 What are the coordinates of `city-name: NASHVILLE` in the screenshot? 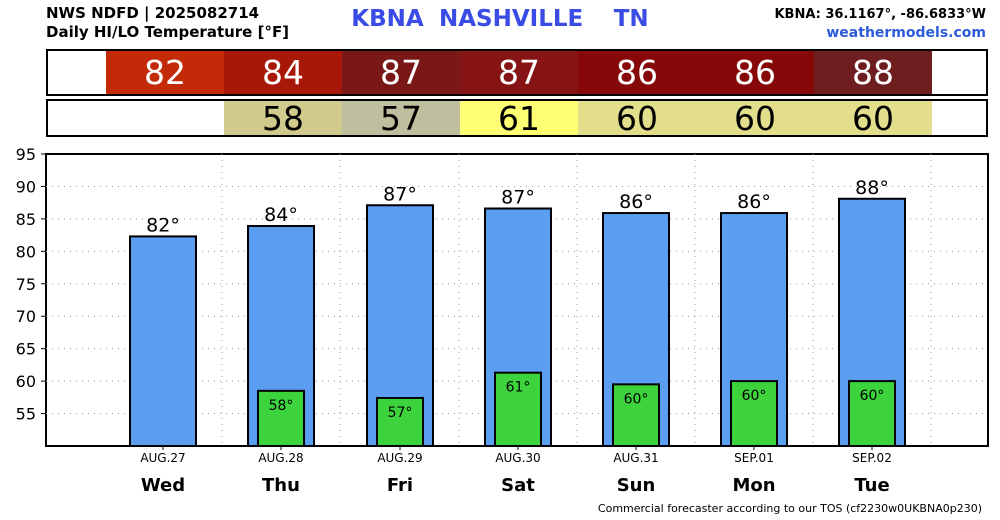 It's located at (511, 19).